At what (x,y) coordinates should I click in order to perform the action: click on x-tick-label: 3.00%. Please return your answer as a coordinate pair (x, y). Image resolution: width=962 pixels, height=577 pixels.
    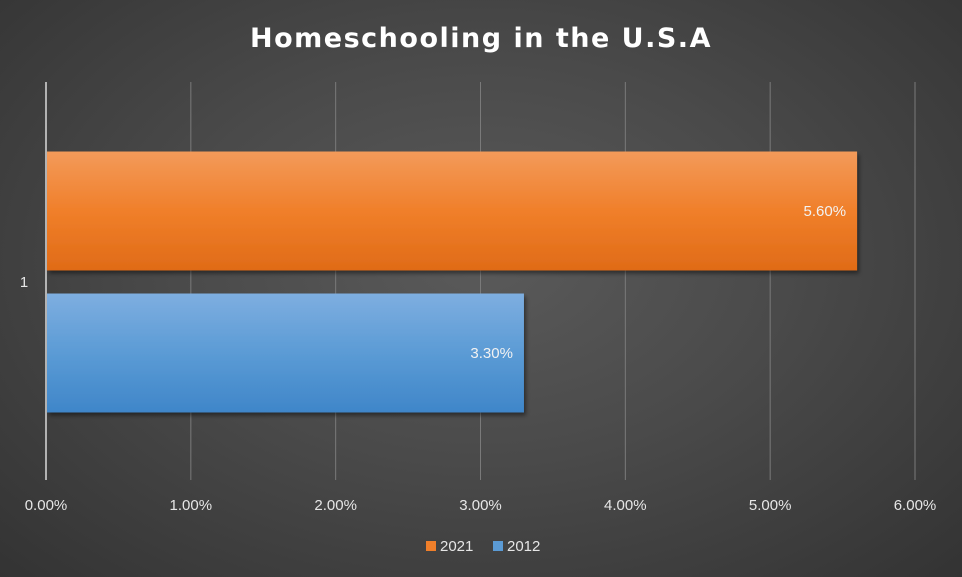
    Looking at the image, I should click on (480, 505).